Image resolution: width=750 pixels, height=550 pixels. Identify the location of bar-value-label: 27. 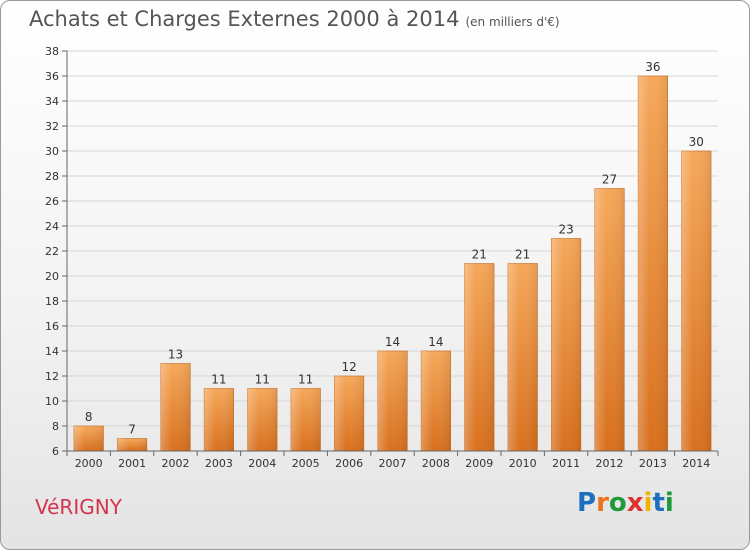
(609, 180).